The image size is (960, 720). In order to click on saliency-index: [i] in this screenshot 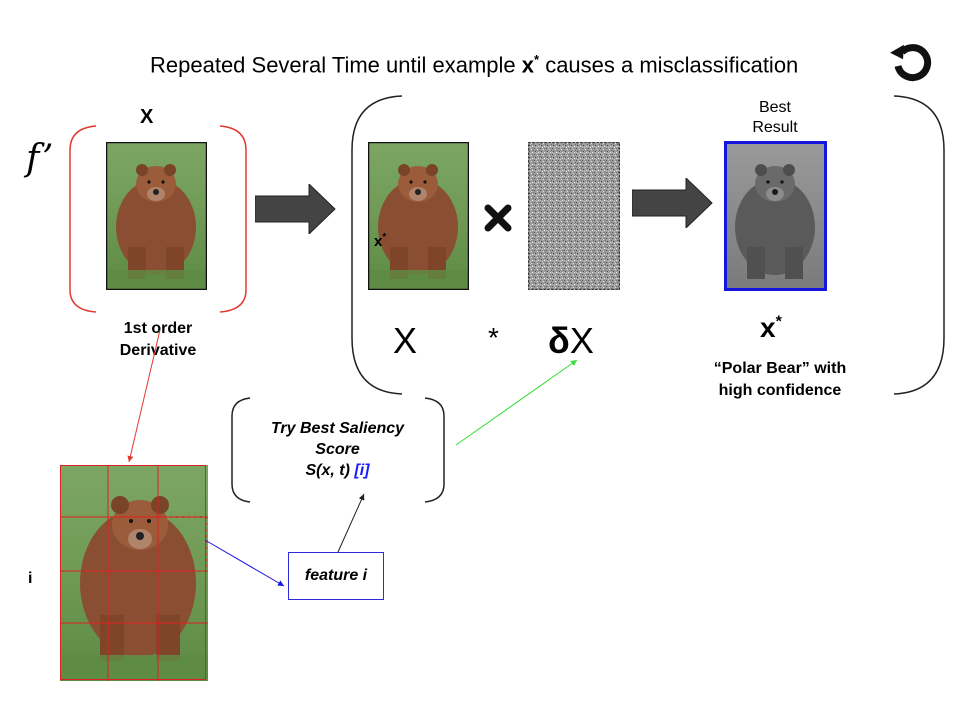, I will do `click(362, 470)`.